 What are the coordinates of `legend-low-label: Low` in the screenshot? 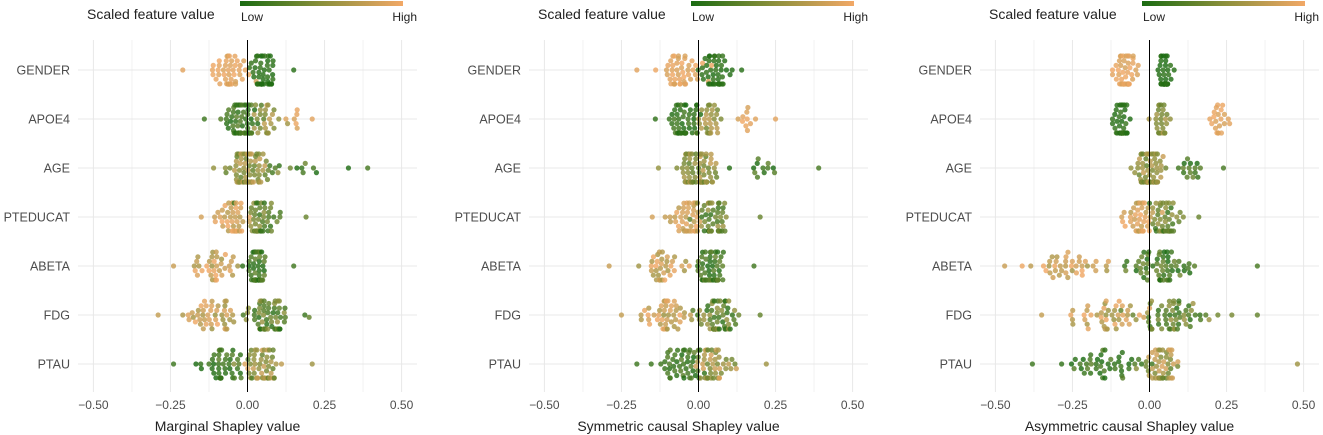 It's located at (703, 17).